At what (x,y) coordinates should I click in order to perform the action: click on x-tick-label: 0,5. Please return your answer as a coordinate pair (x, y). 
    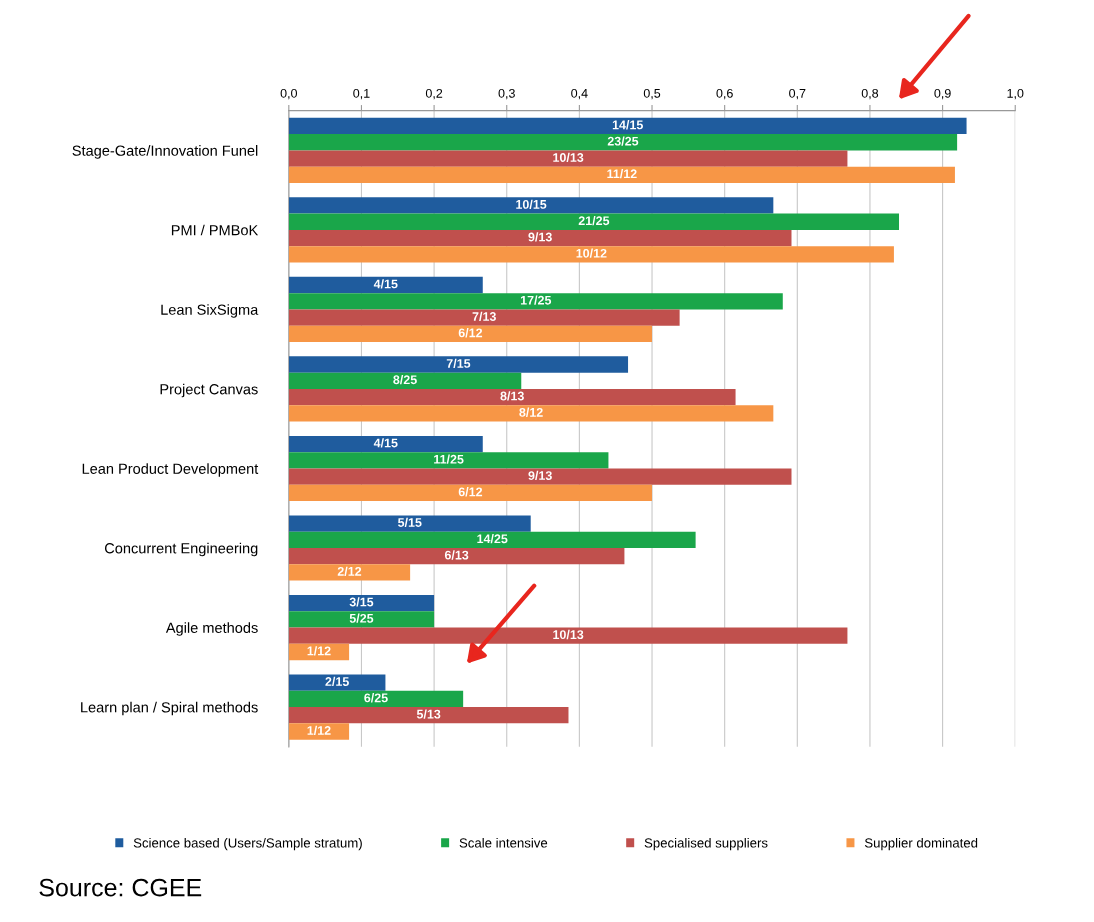
    Looking at the image, I should click on (652, 94).